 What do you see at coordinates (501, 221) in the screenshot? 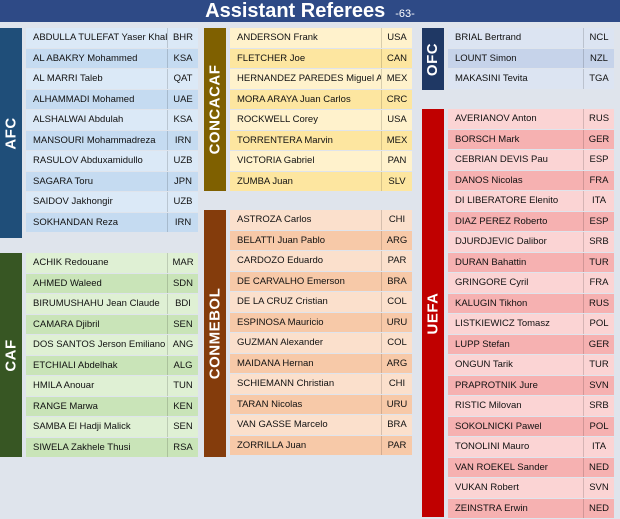
I see `referee-name: DIAZ PEREZ Roberto` at bounding box center [501, 221].